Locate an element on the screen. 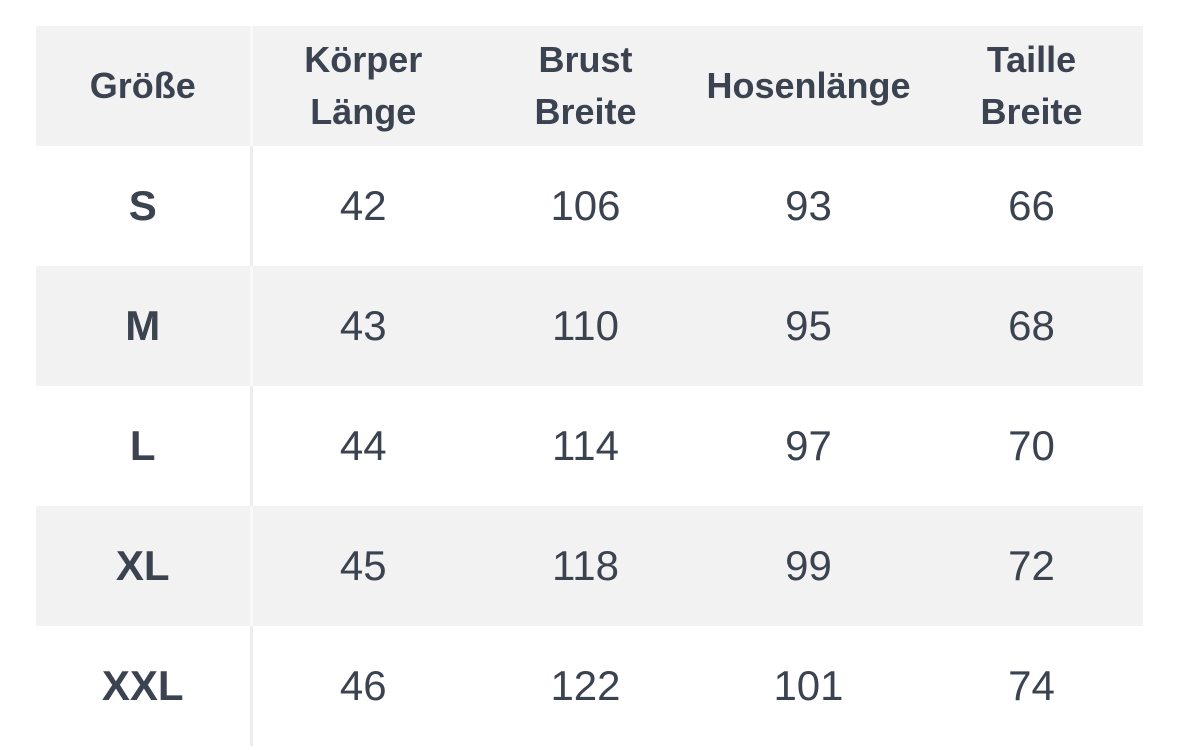 This screenshot has height=750, width=1179. header-label: Hosenlänge is located at coordinates (808, 85).